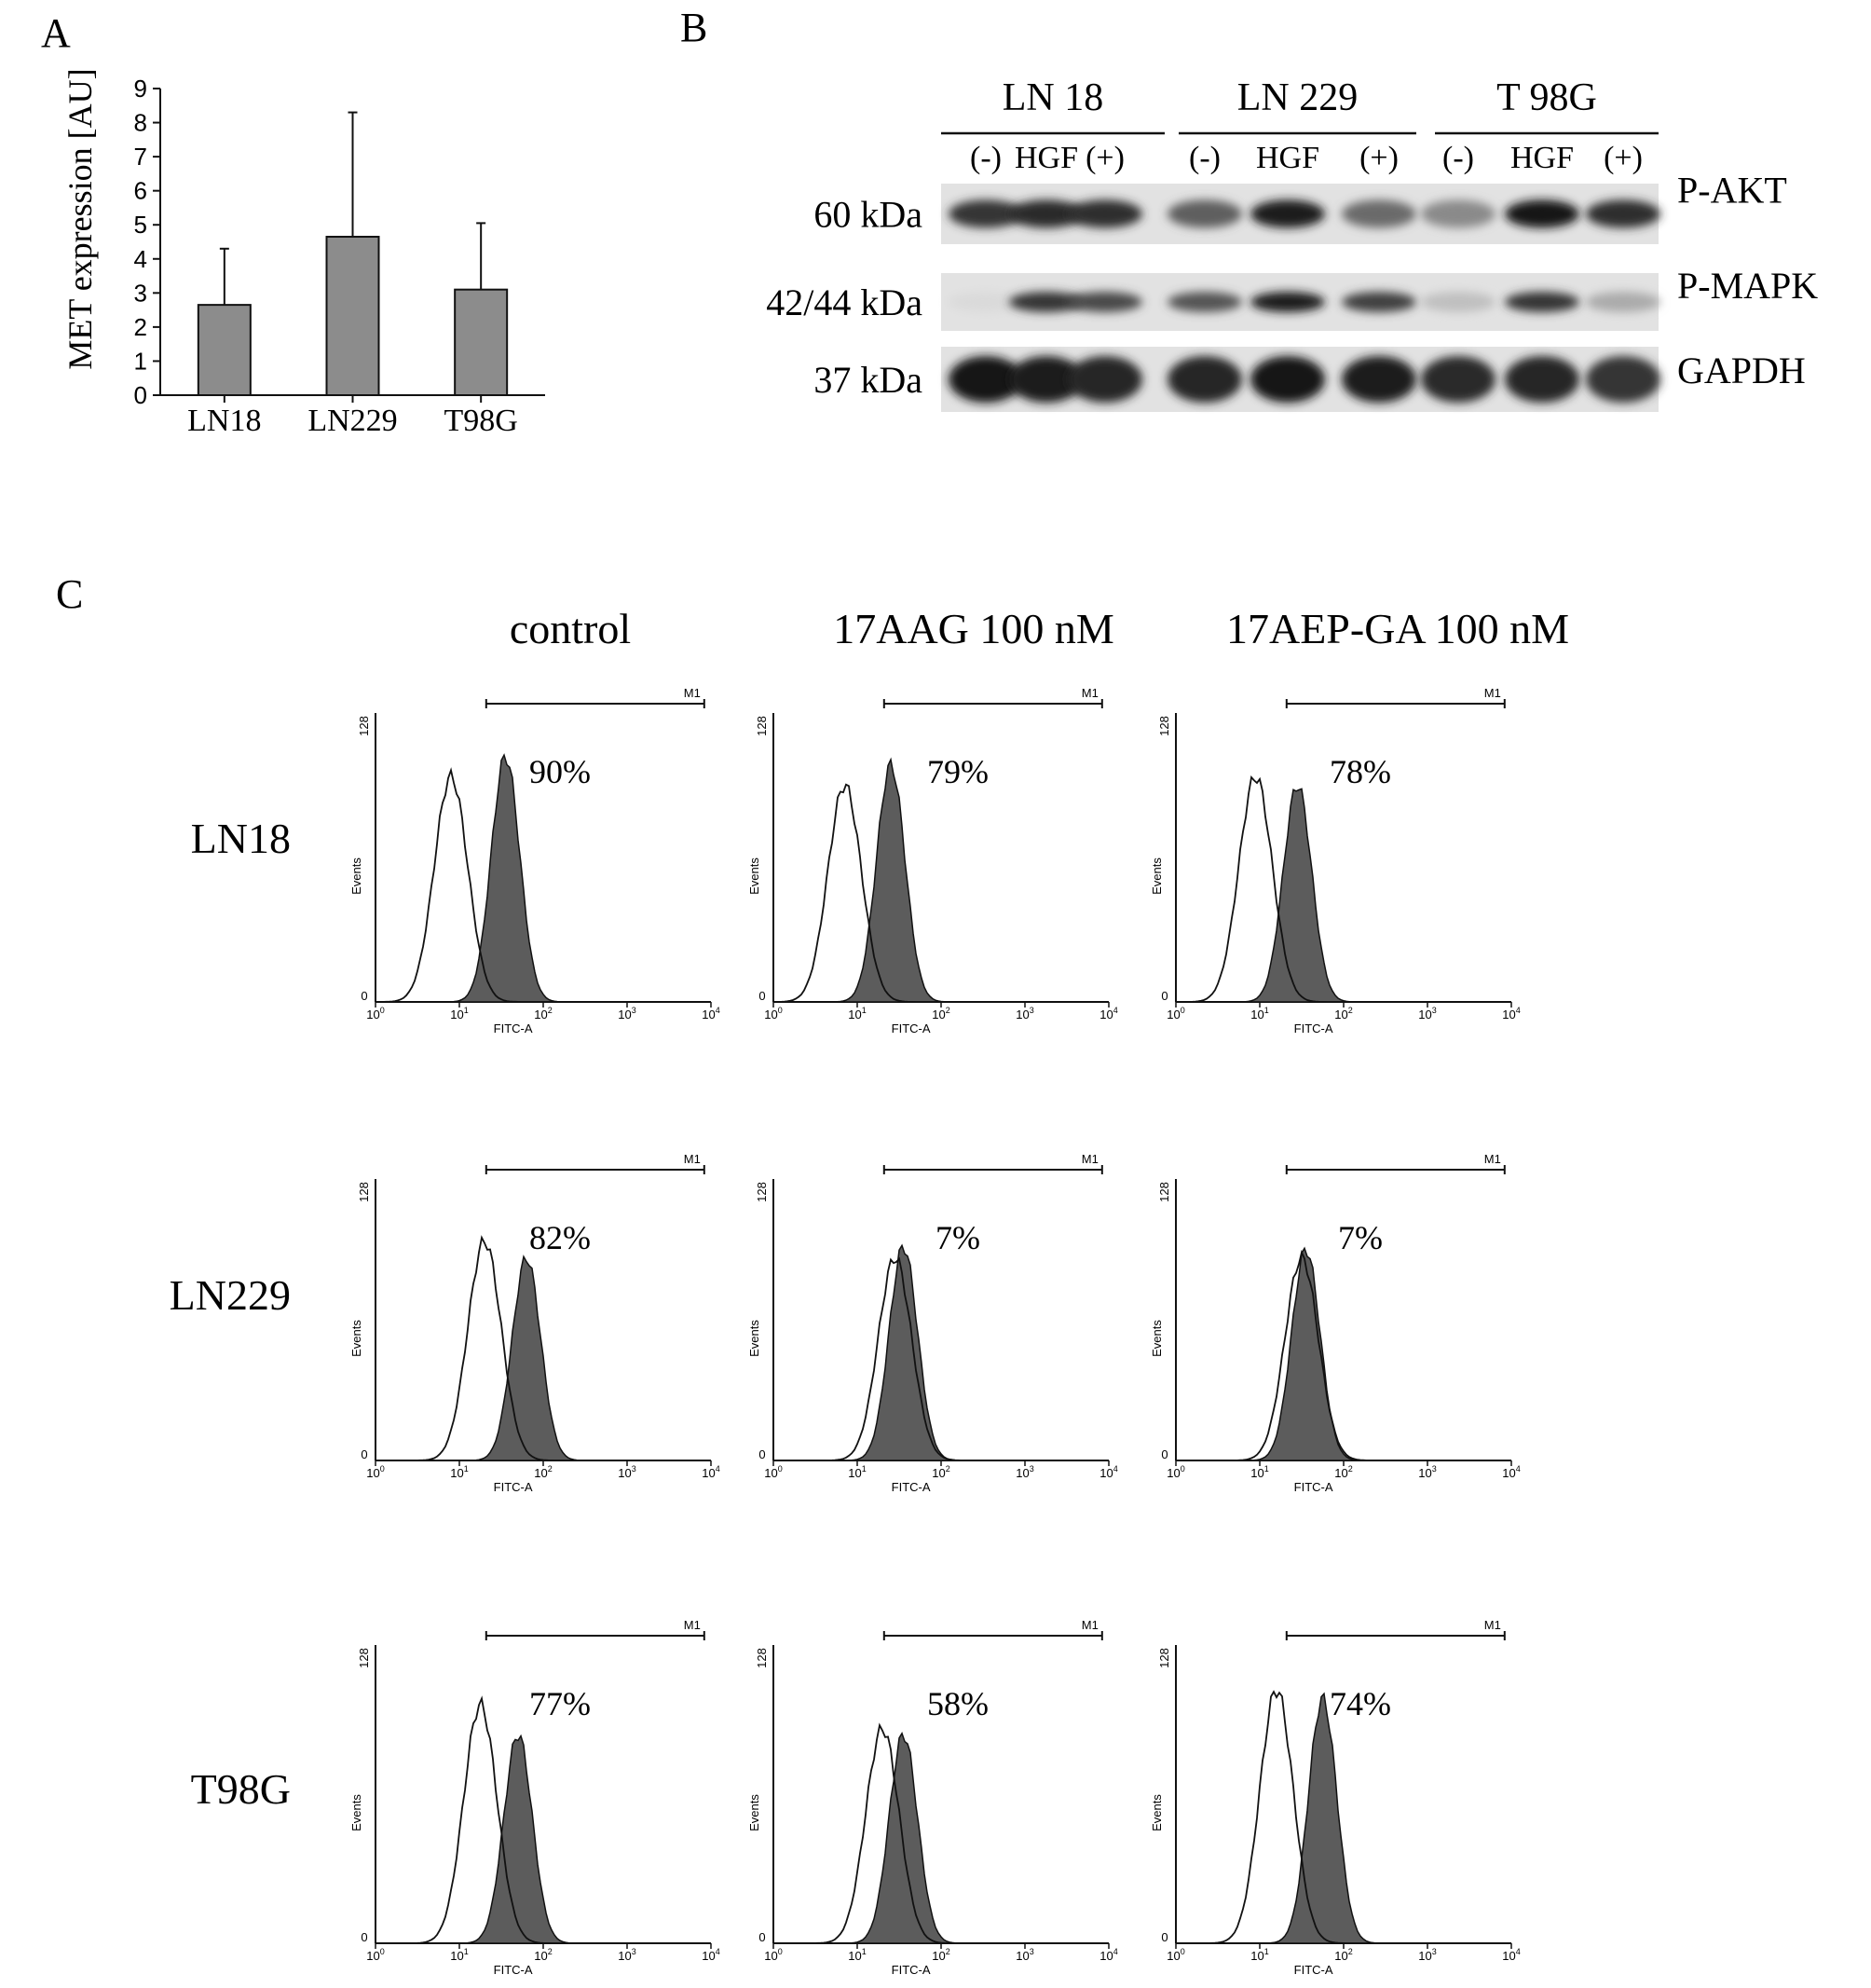 This screenshot has width=1871, height=1988. I want to click on bar-y-tick-label: 0, so click(140, 395).